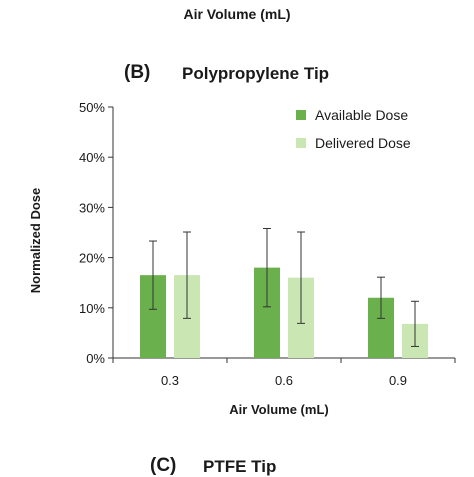 The image size is (474, 477). What do you see at coordinates (92, 207) in the screenshot?
I see `y-tick-label: 30%` at bounding box center [92, 207].